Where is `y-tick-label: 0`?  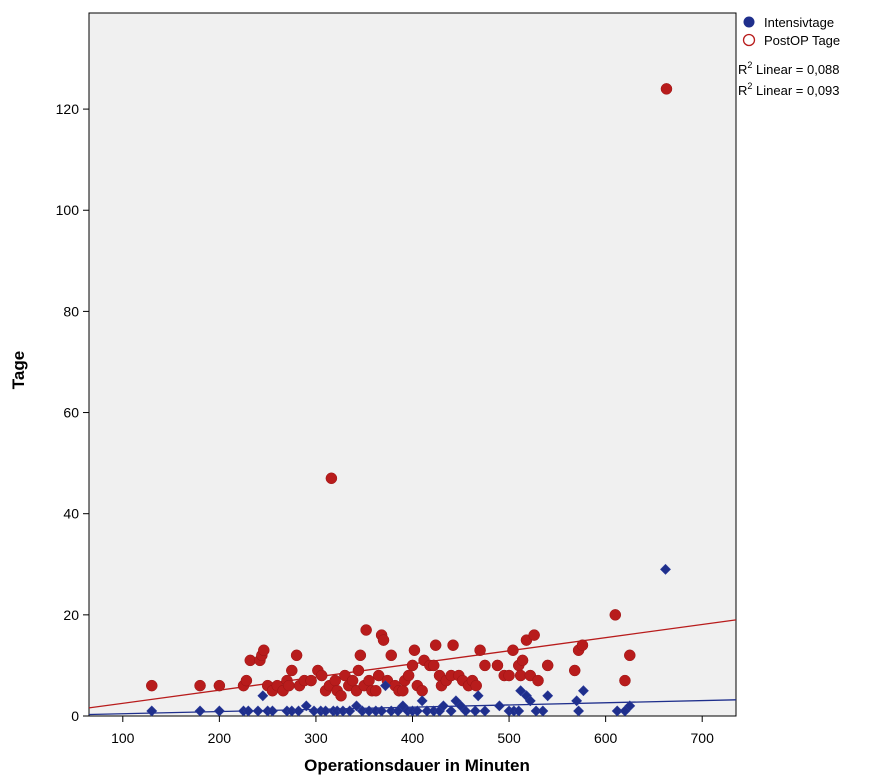 y-tick-label: 0 is located at coordinates (75, 716).